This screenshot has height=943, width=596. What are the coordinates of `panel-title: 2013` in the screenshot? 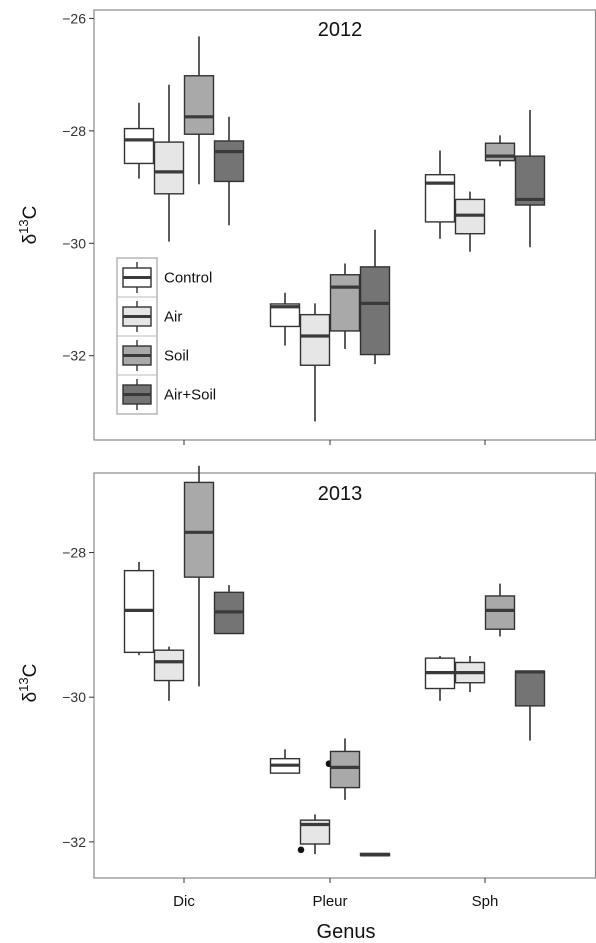 It's located at (340, 494).